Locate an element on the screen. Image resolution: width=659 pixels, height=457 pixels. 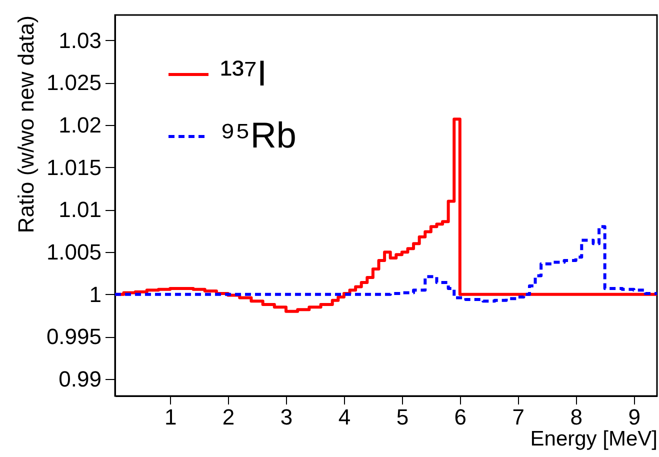
x-tick-label: 5 is located at coordinates (402, 417).